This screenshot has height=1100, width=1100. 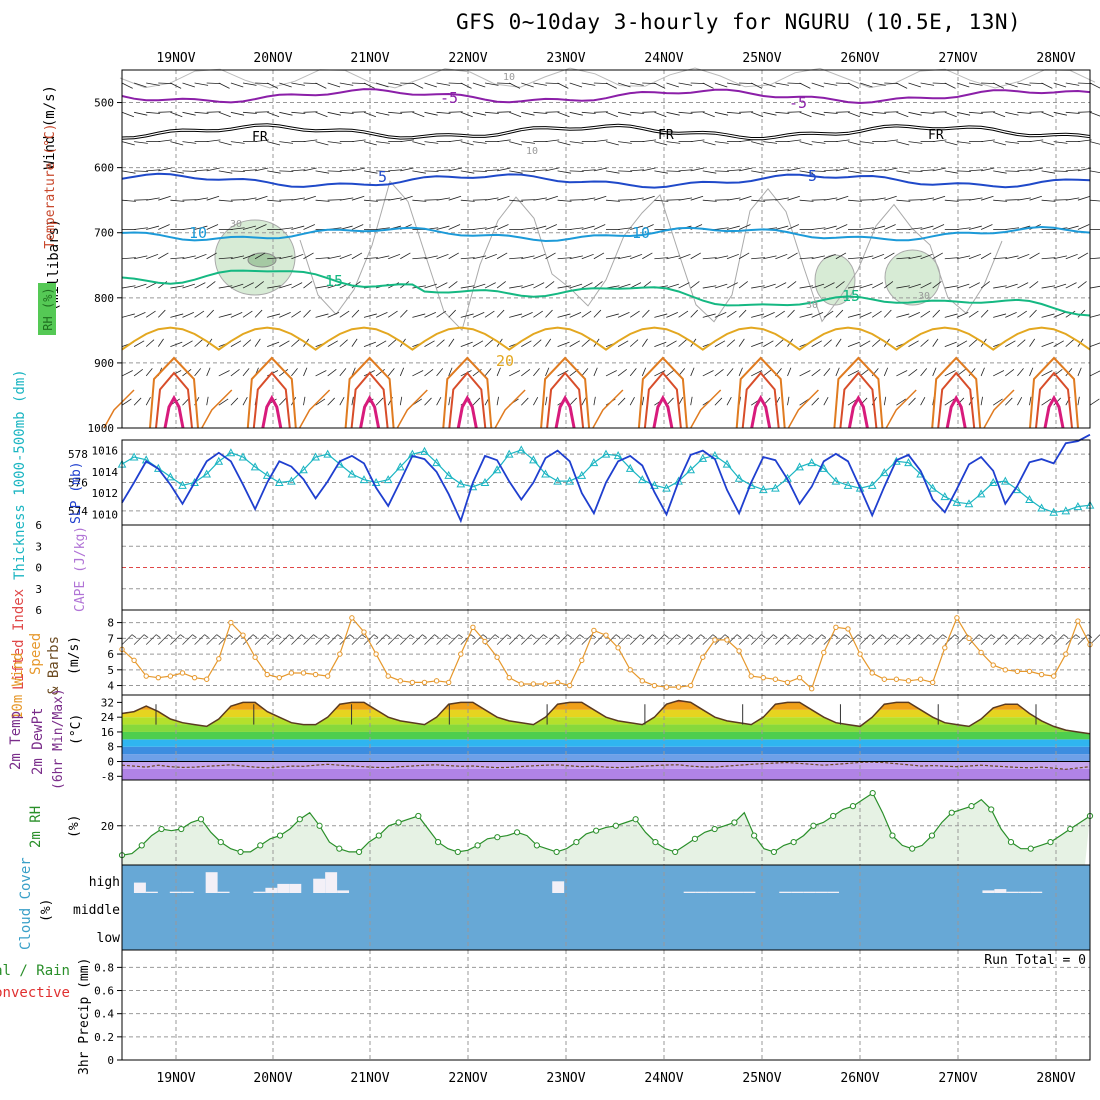 What do you see at coordinates (334, 281) in the screenshot?
I see `isotherm-label: 15` at bounding box center [334, 281].